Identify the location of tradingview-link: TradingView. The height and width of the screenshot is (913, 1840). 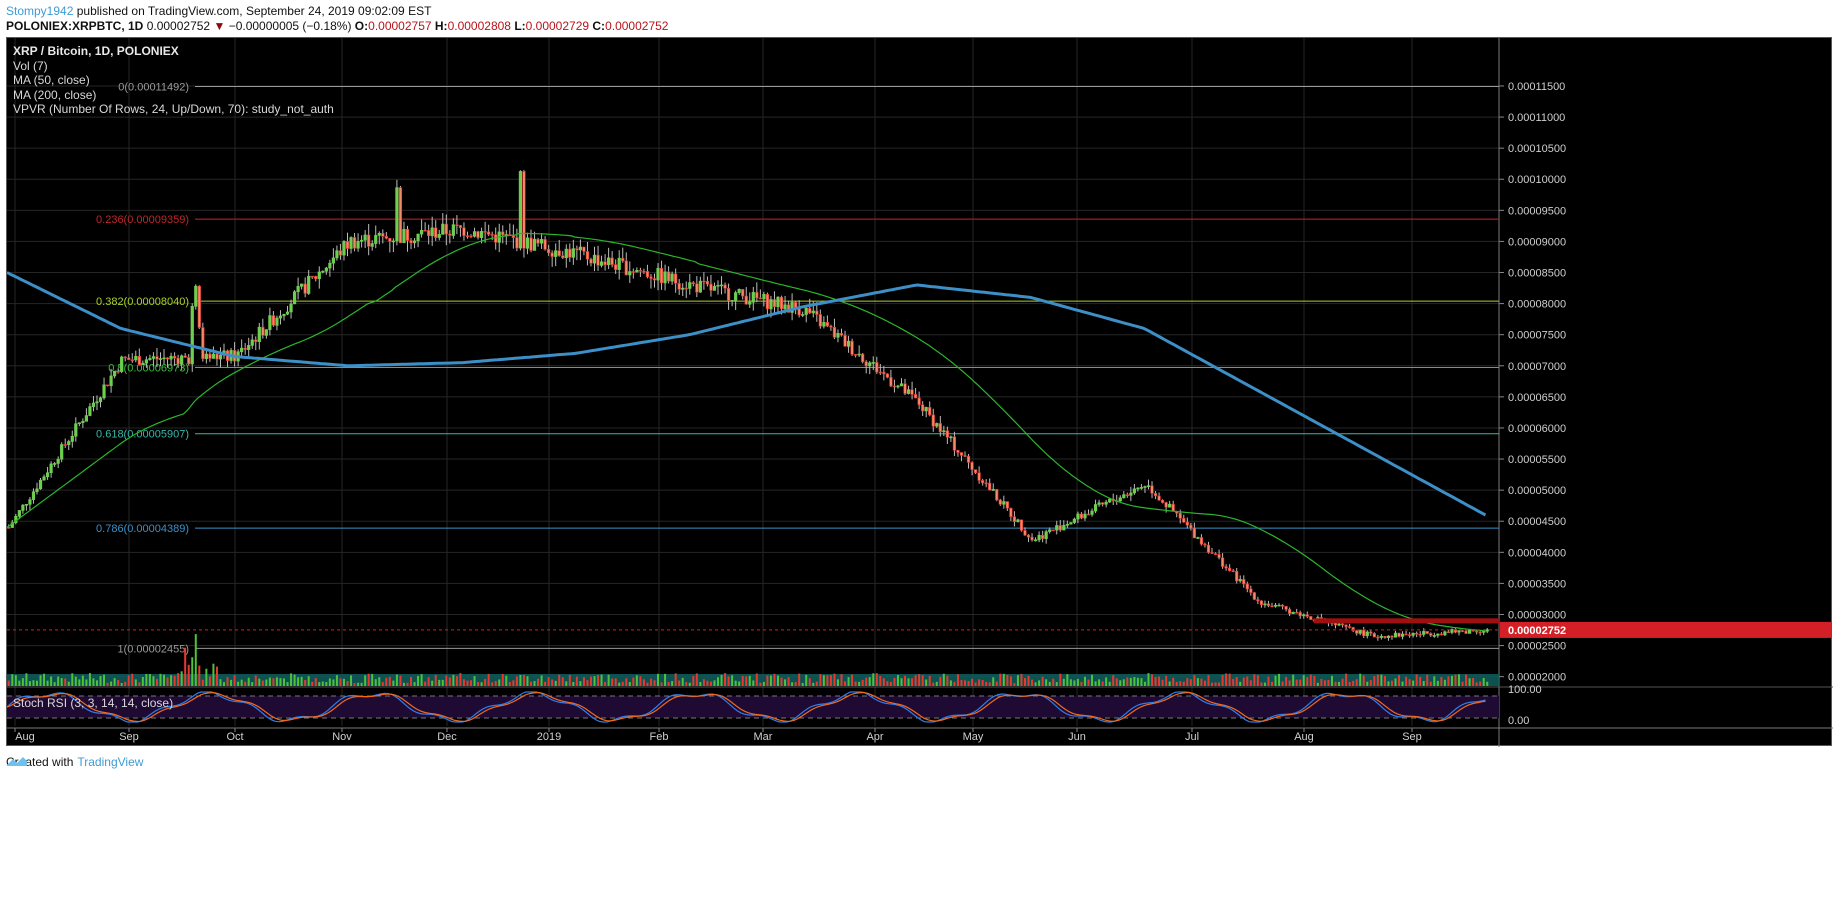
(110, 762).